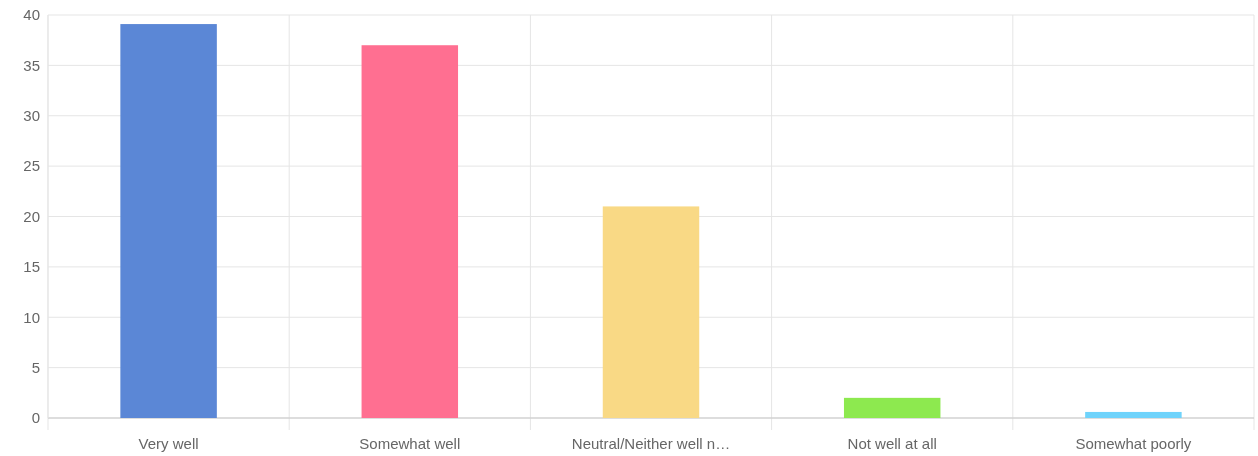 This screenshot has height=456, width=1258. I want to click on y-tick-label: 0, so click(35, 418).